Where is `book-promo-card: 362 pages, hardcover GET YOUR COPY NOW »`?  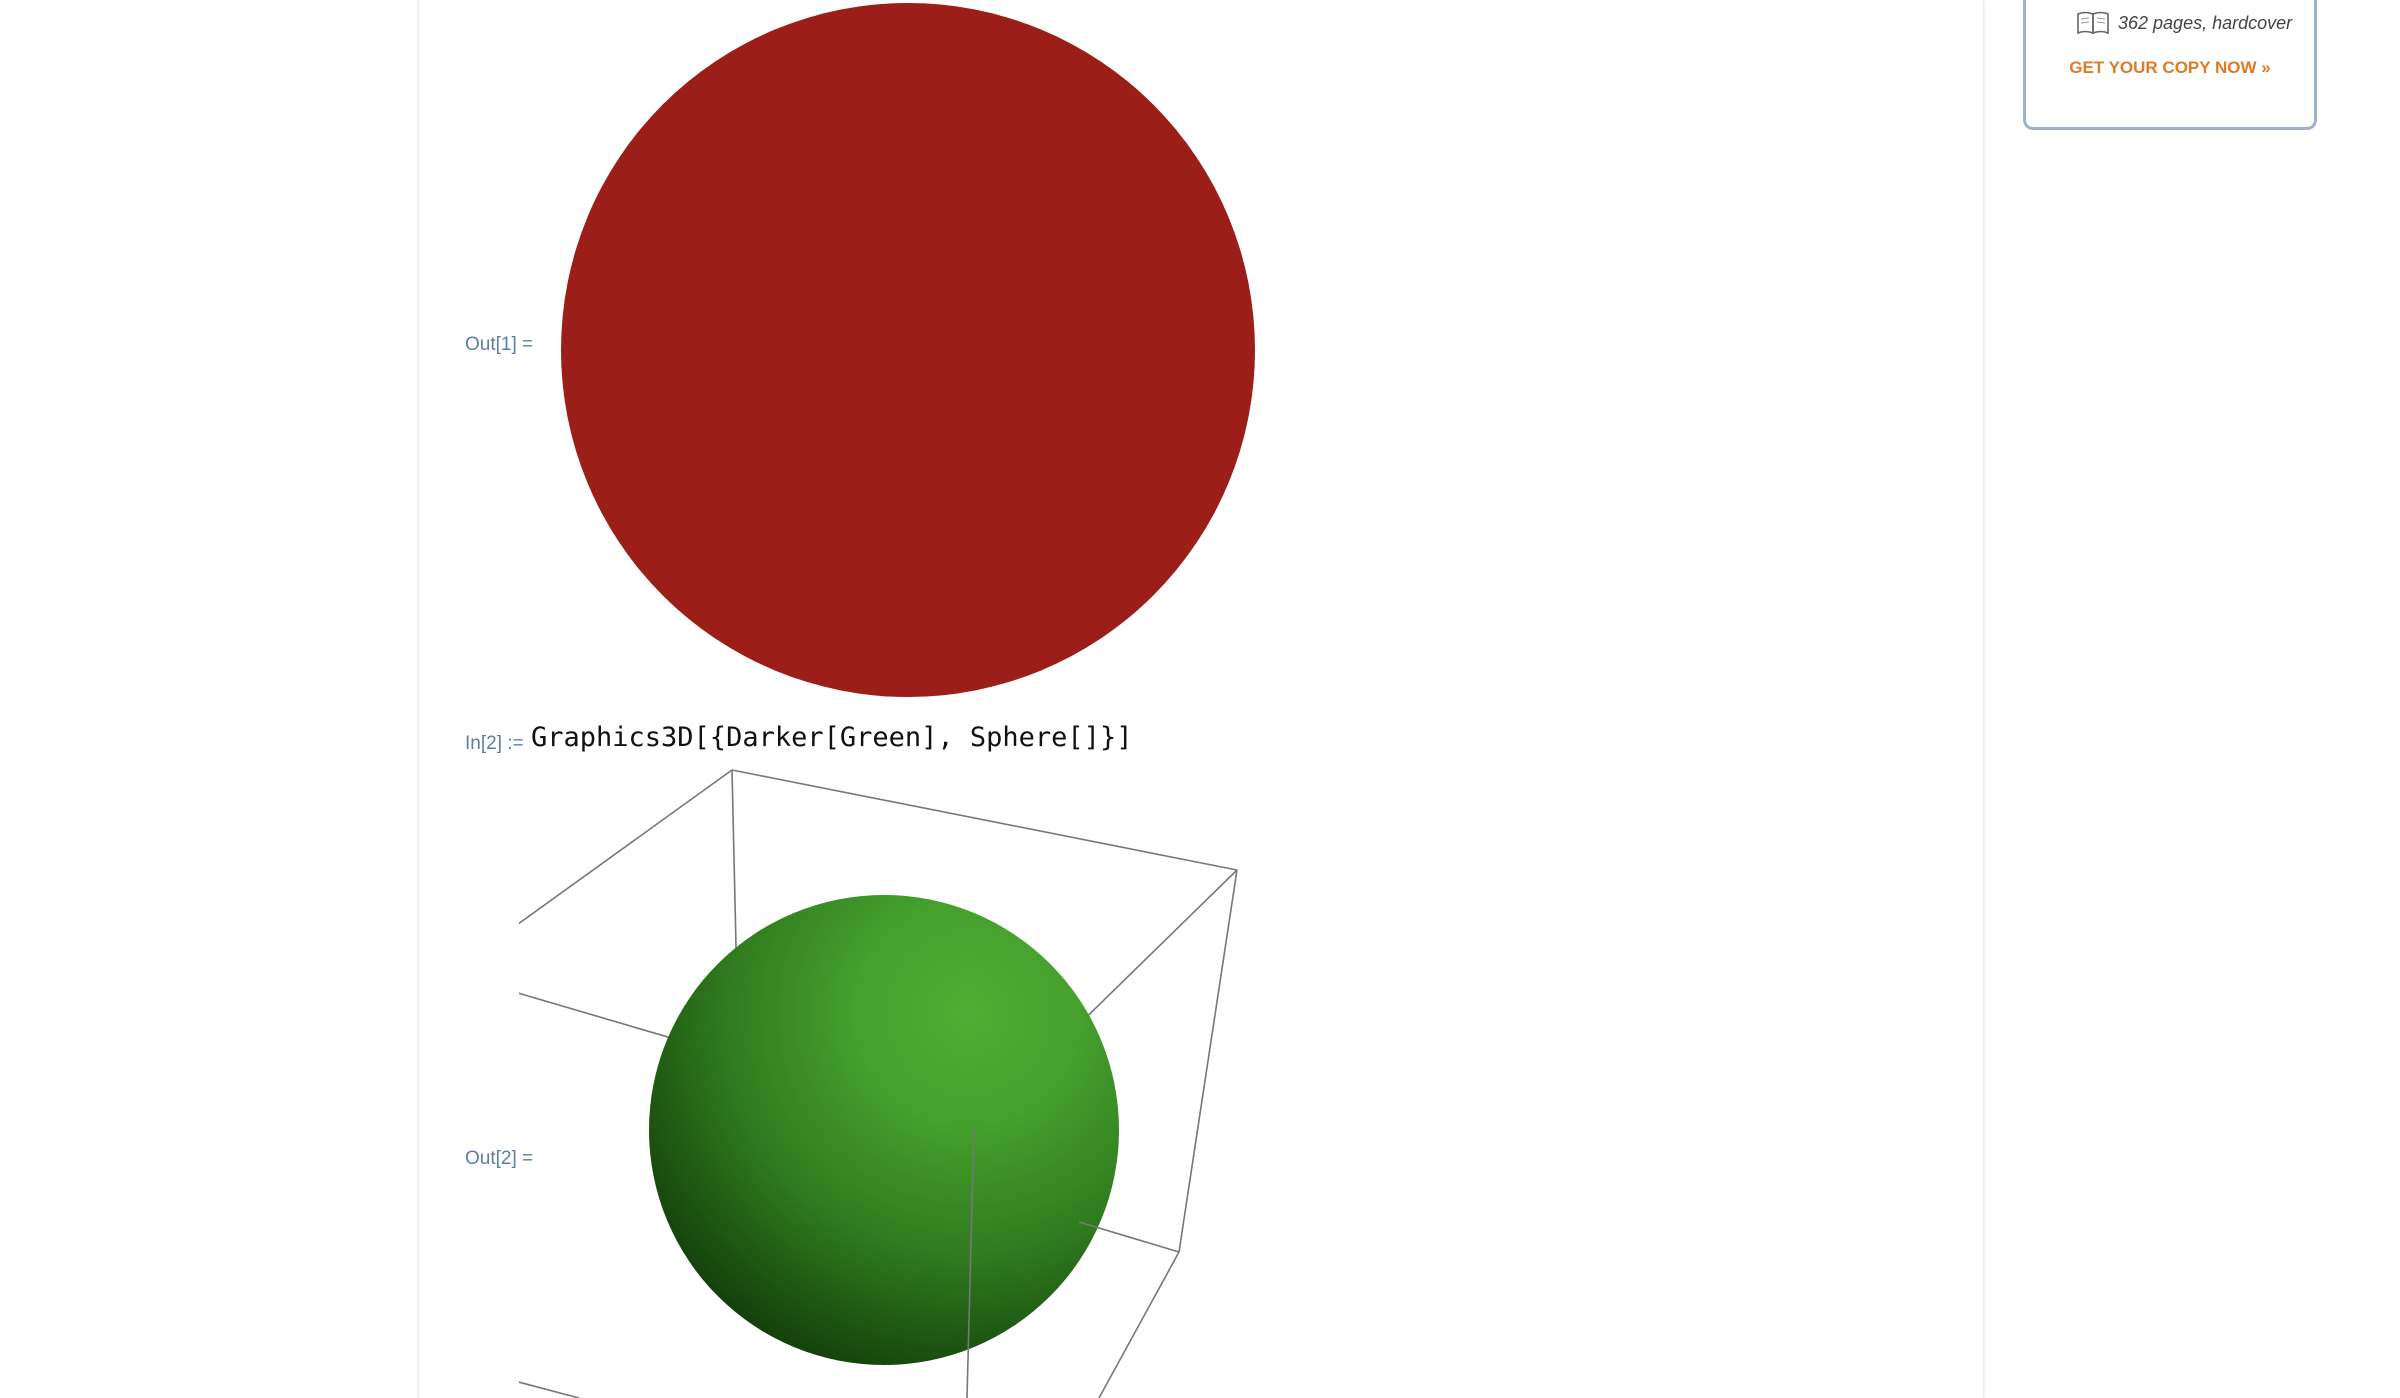 book-promo-card: 362 pages, hardcover GET YOUR COPY NOW » is located at coordinates (2170, 65).